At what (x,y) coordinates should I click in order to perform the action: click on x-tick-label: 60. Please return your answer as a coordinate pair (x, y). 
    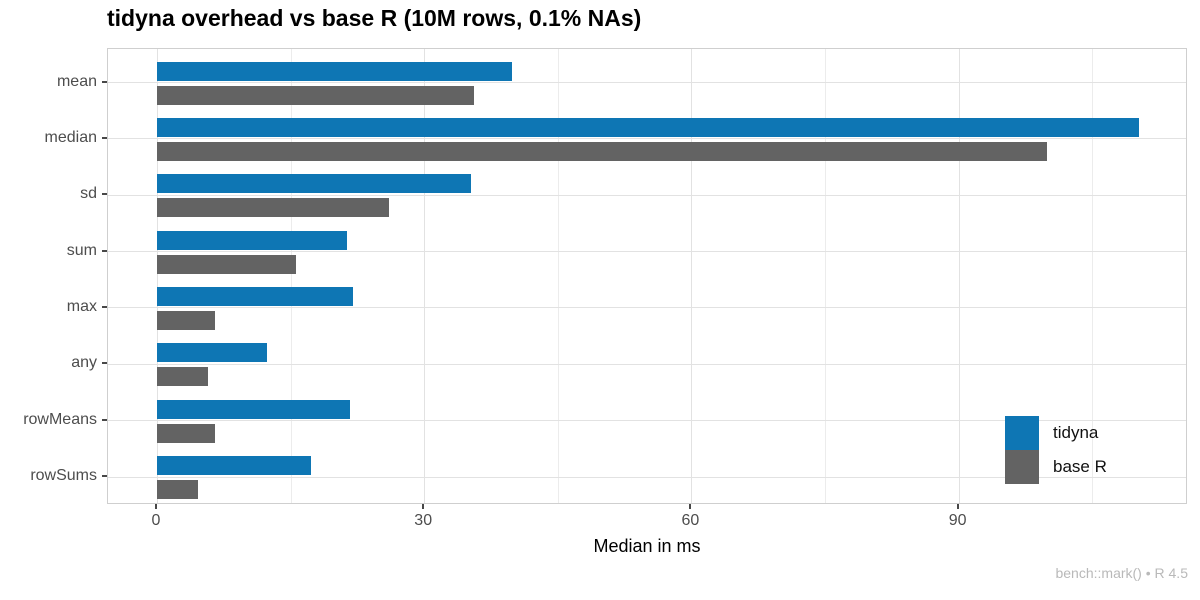
    Looking at the image, I should click on (690, 520).